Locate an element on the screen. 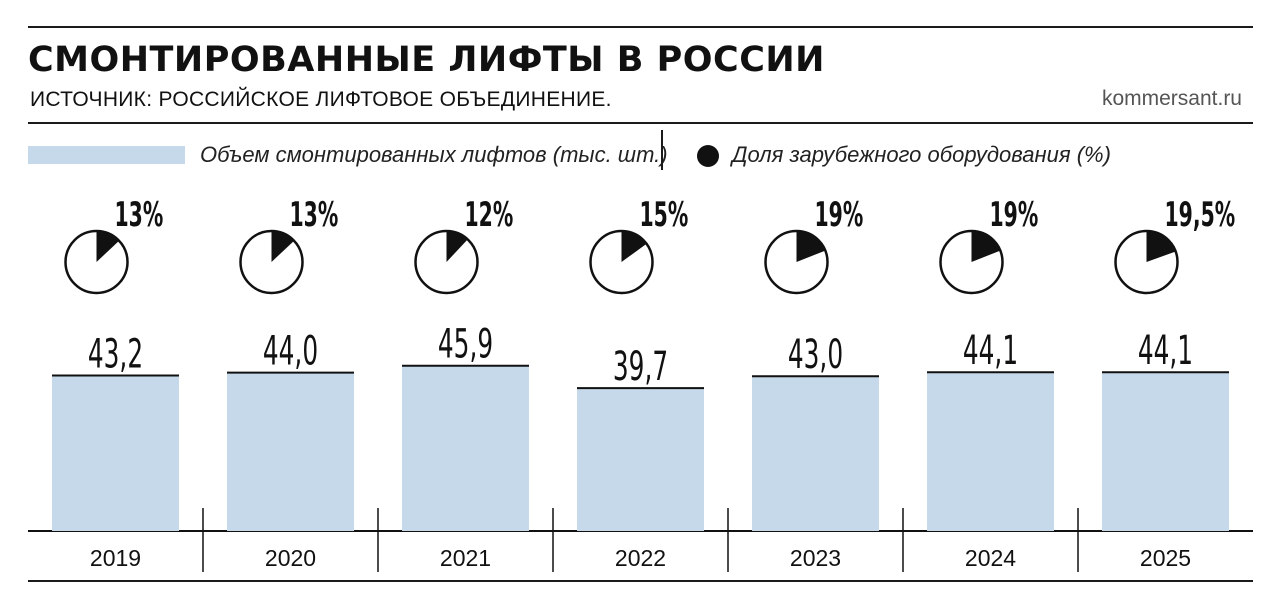  pie-percent-label: 15% is located at coordinates (664, 214).